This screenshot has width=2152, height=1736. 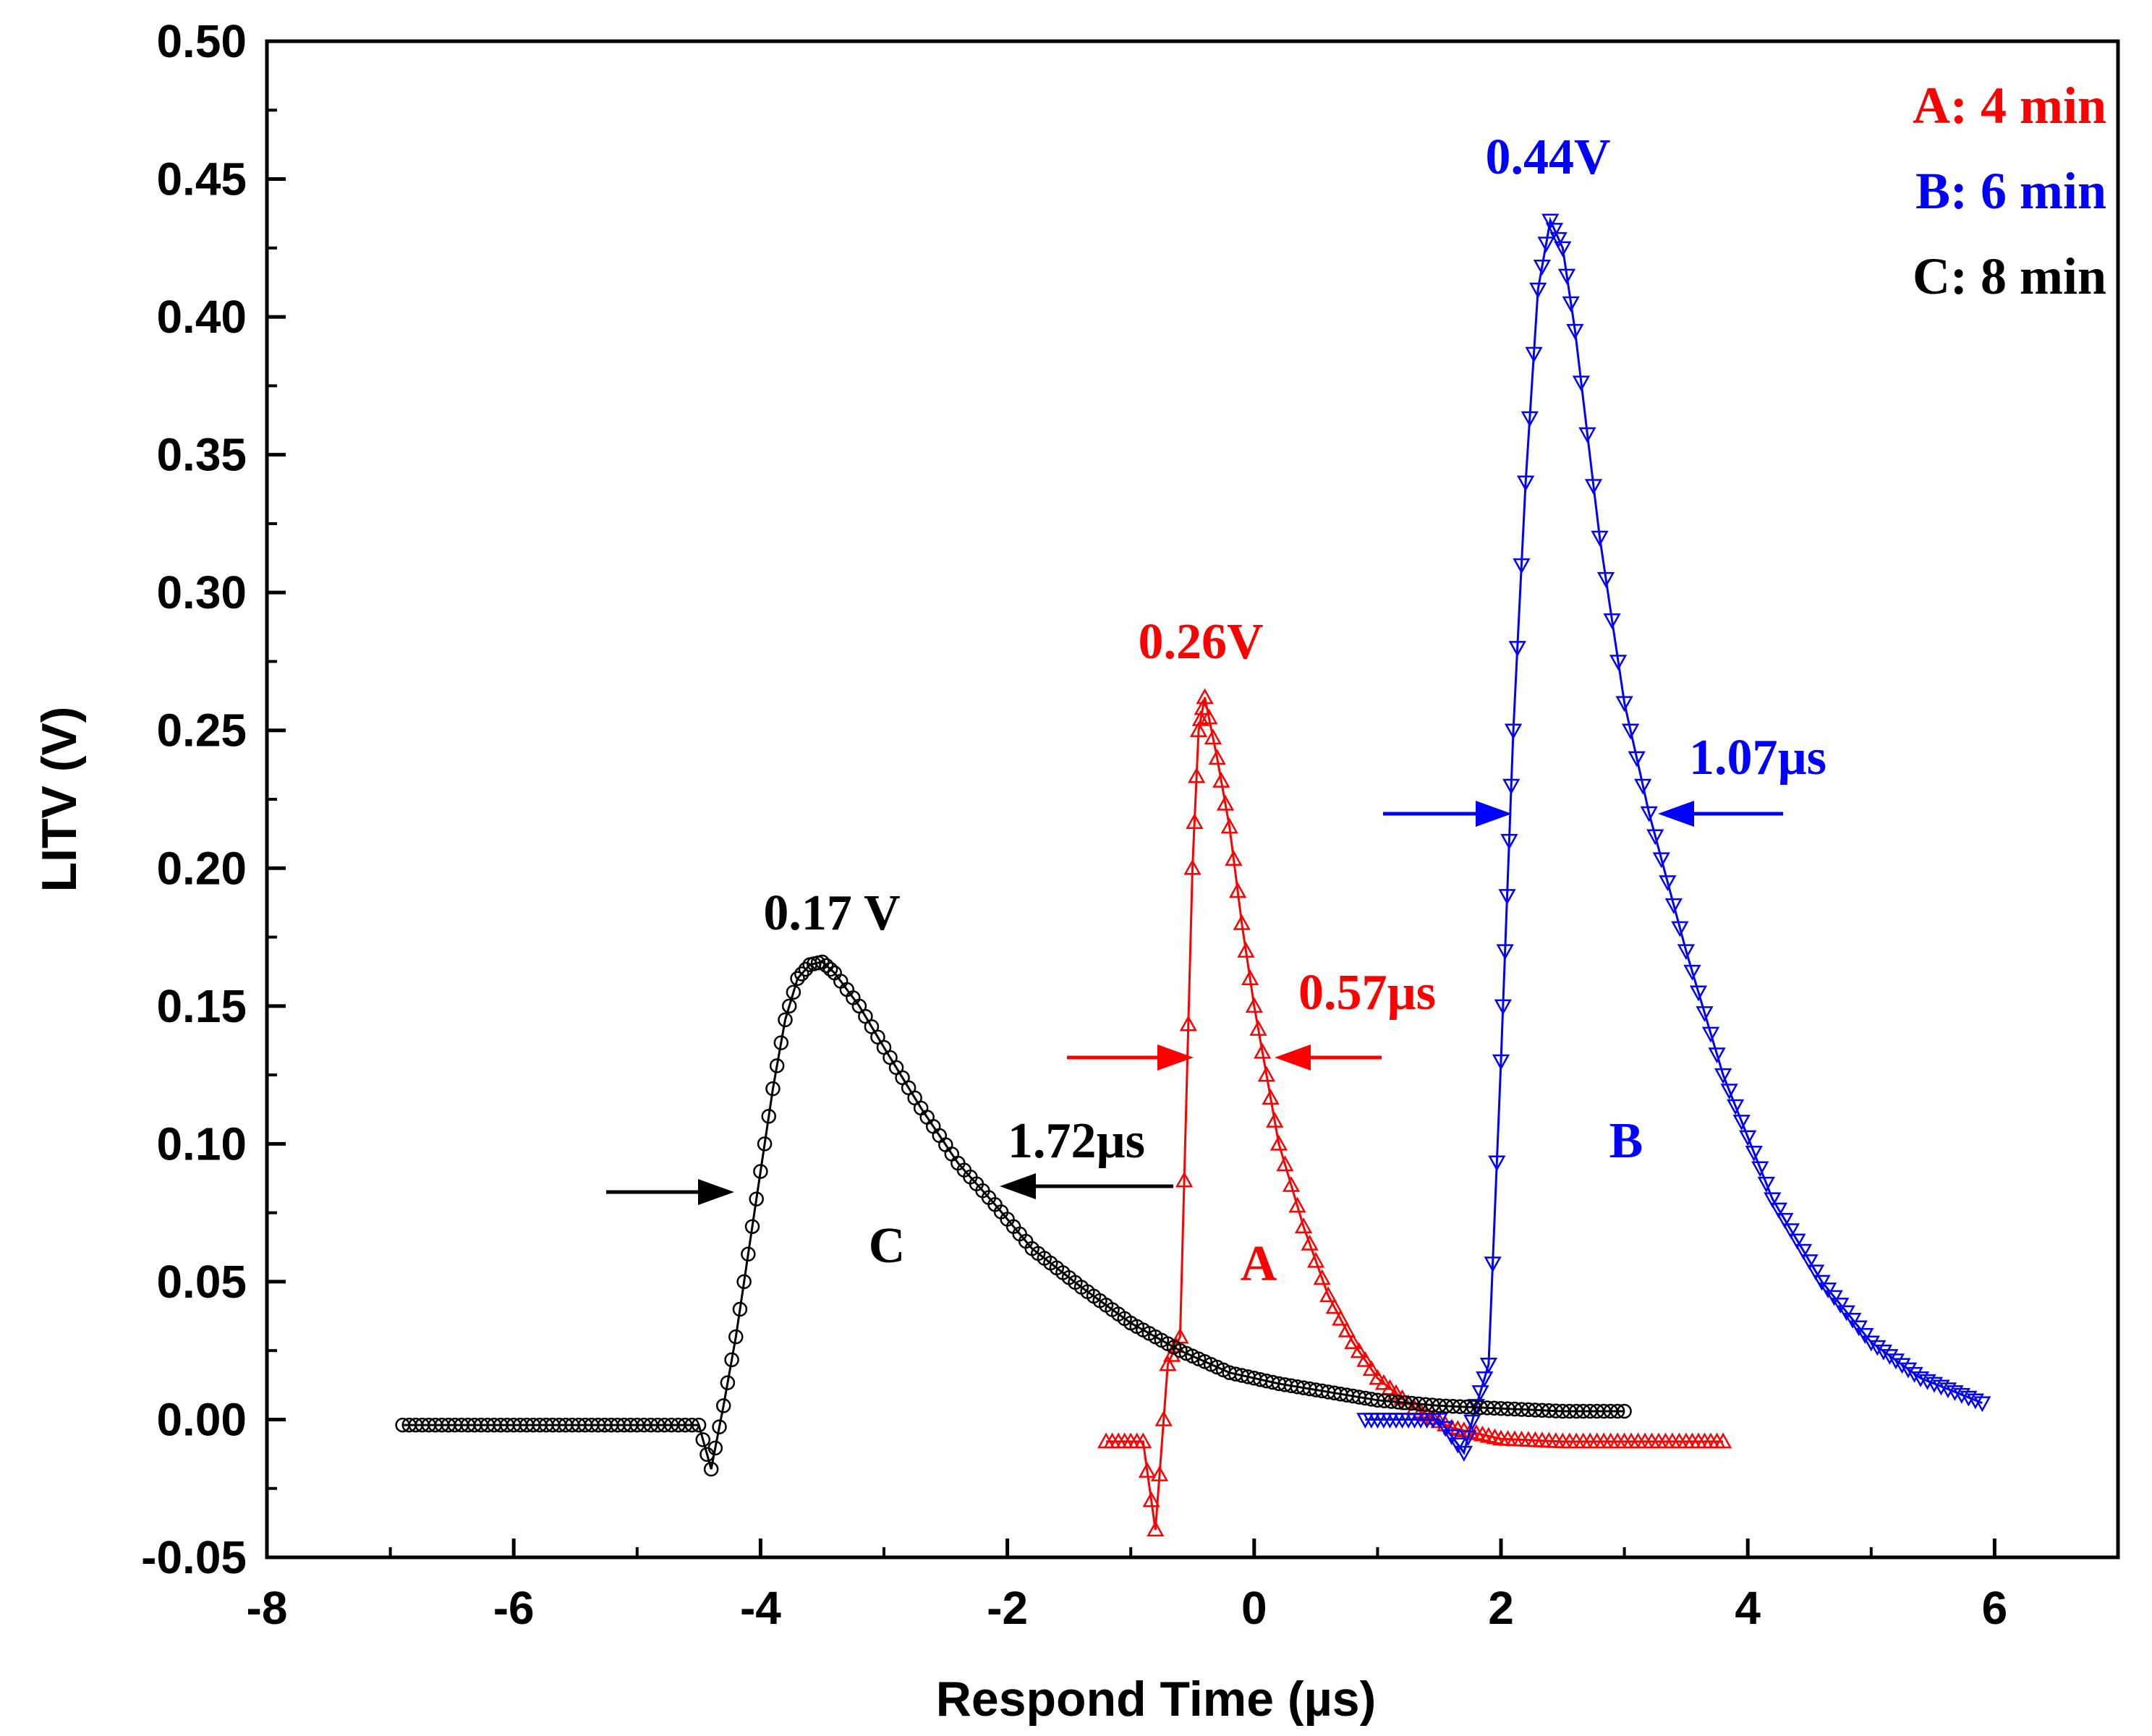 I want to click on legend-c: C: 8 min, so click(x=2009, y=276).